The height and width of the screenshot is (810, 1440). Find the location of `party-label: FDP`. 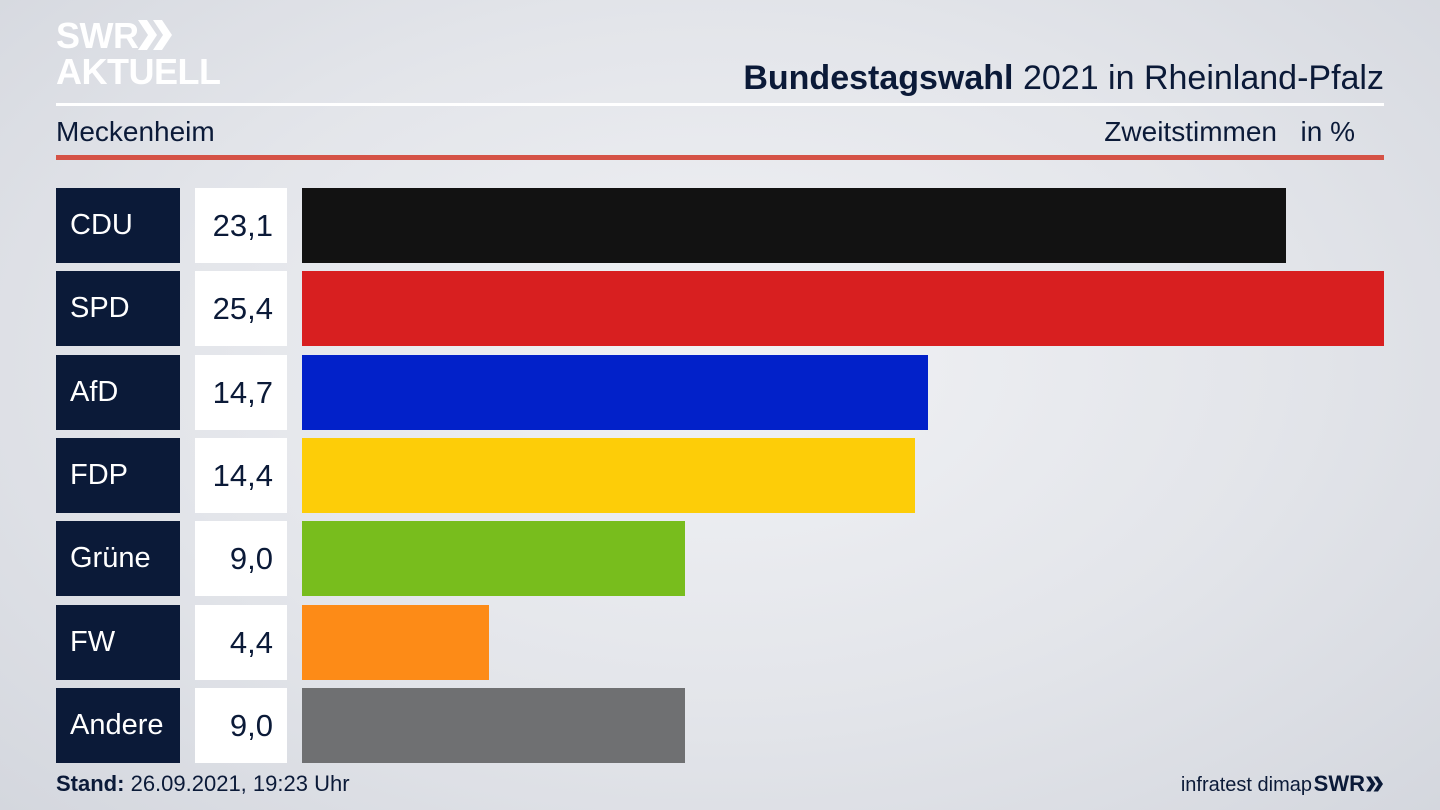

party-label: FDP is located at coordinates (118, 475).